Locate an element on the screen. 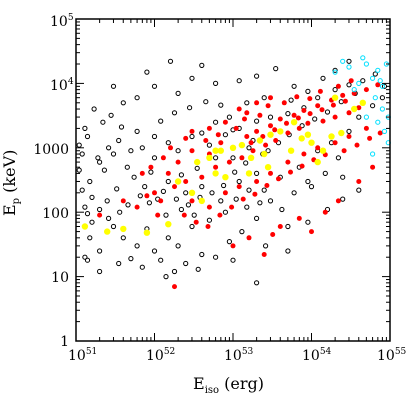  y-tick-label: 1000 is located at coordinates (51, 150).